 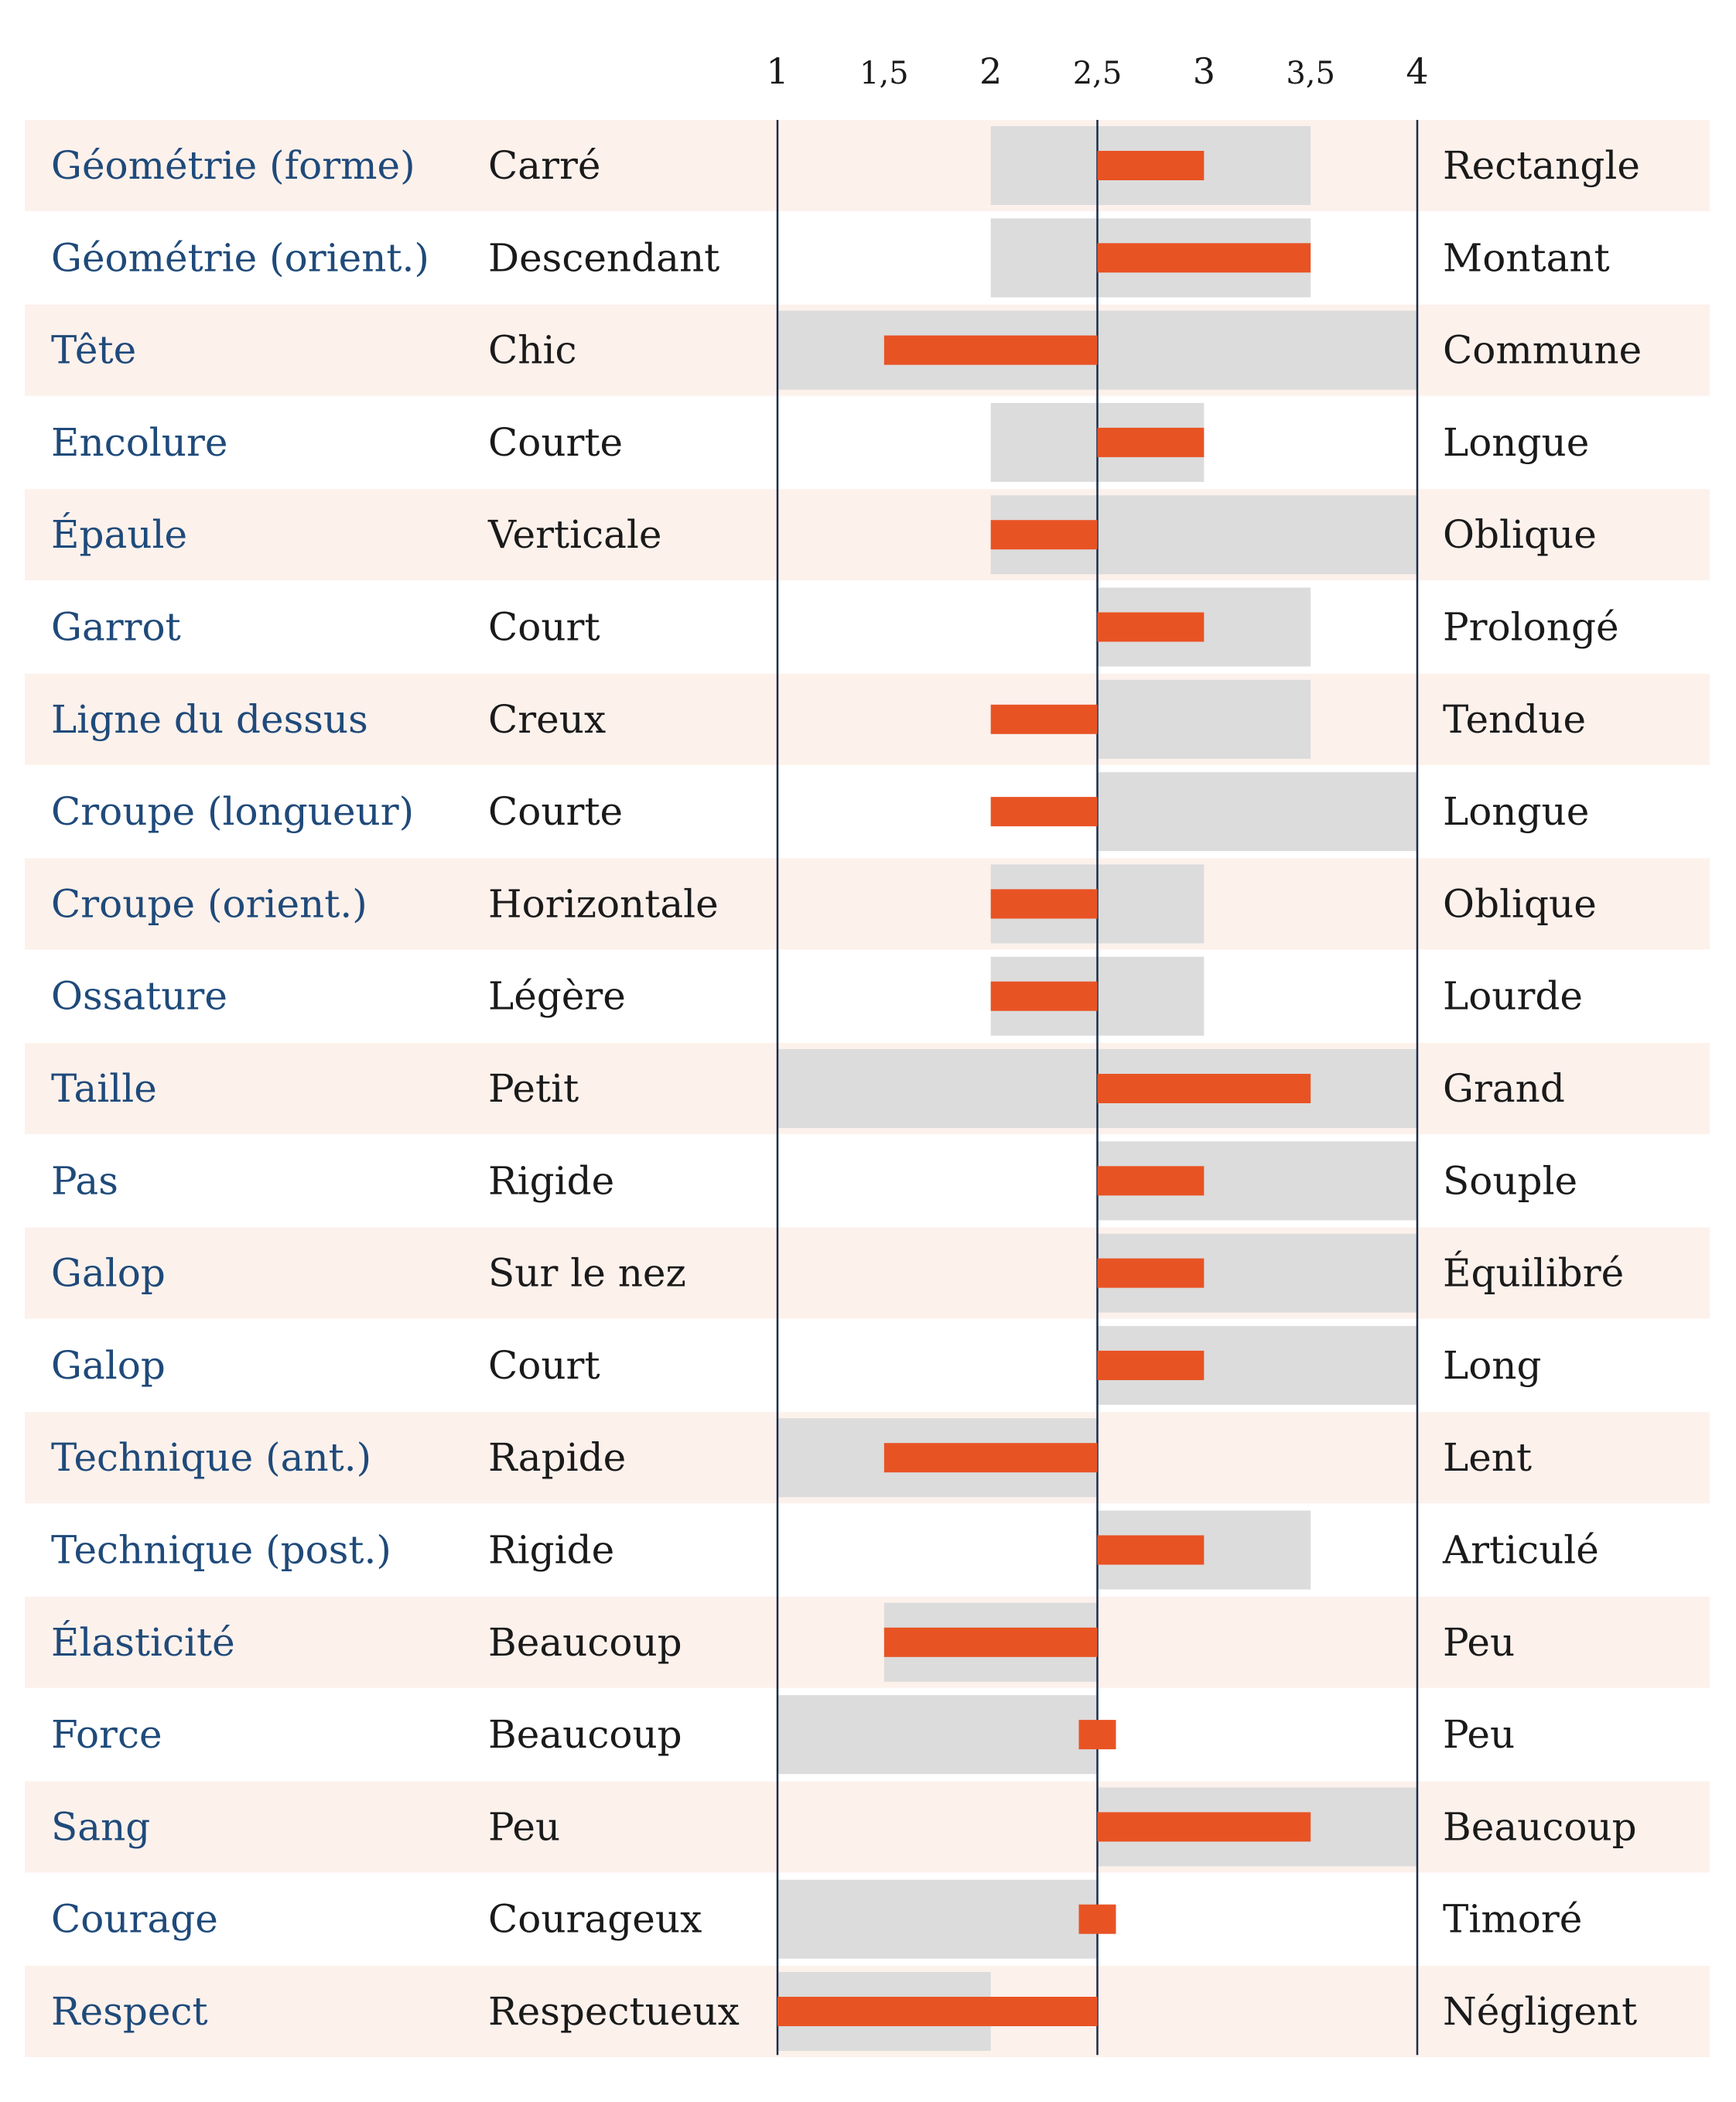 I want to click on left-label: Descendant, so click(x=603, y=257).